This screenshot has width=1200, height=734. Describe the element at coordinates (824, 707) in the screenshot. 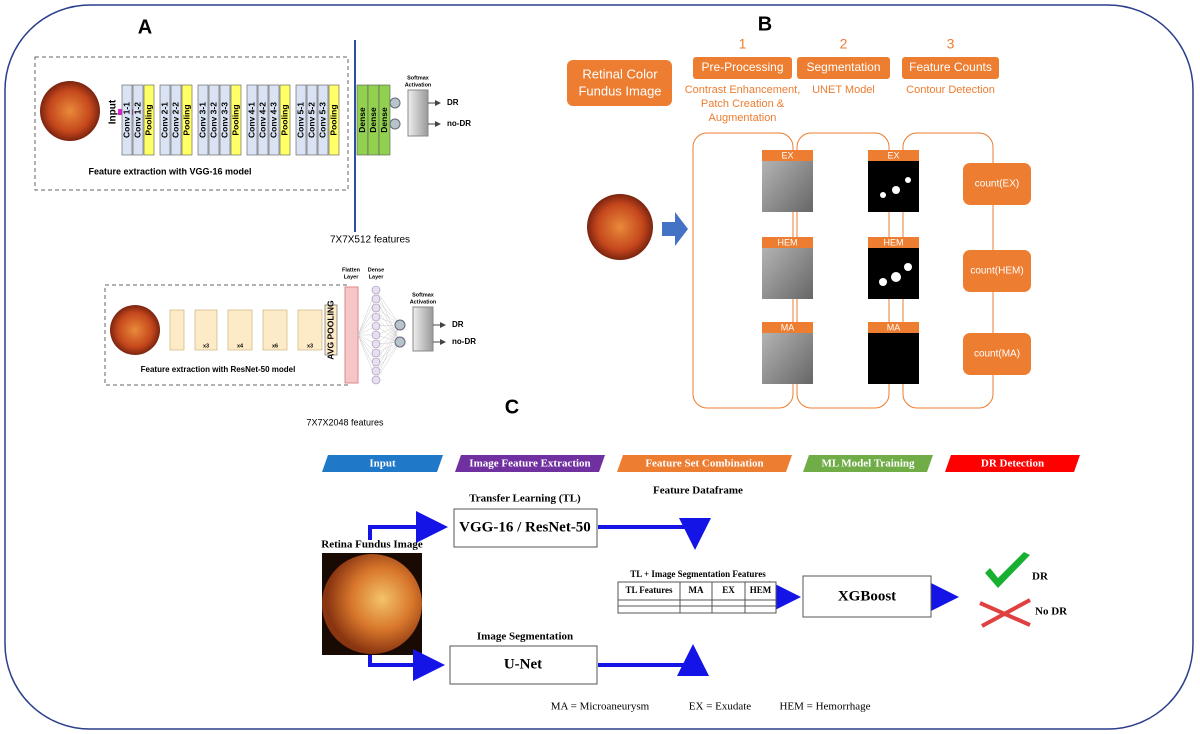

I see `legend-label: HEM = Hemorrhage` at that location.